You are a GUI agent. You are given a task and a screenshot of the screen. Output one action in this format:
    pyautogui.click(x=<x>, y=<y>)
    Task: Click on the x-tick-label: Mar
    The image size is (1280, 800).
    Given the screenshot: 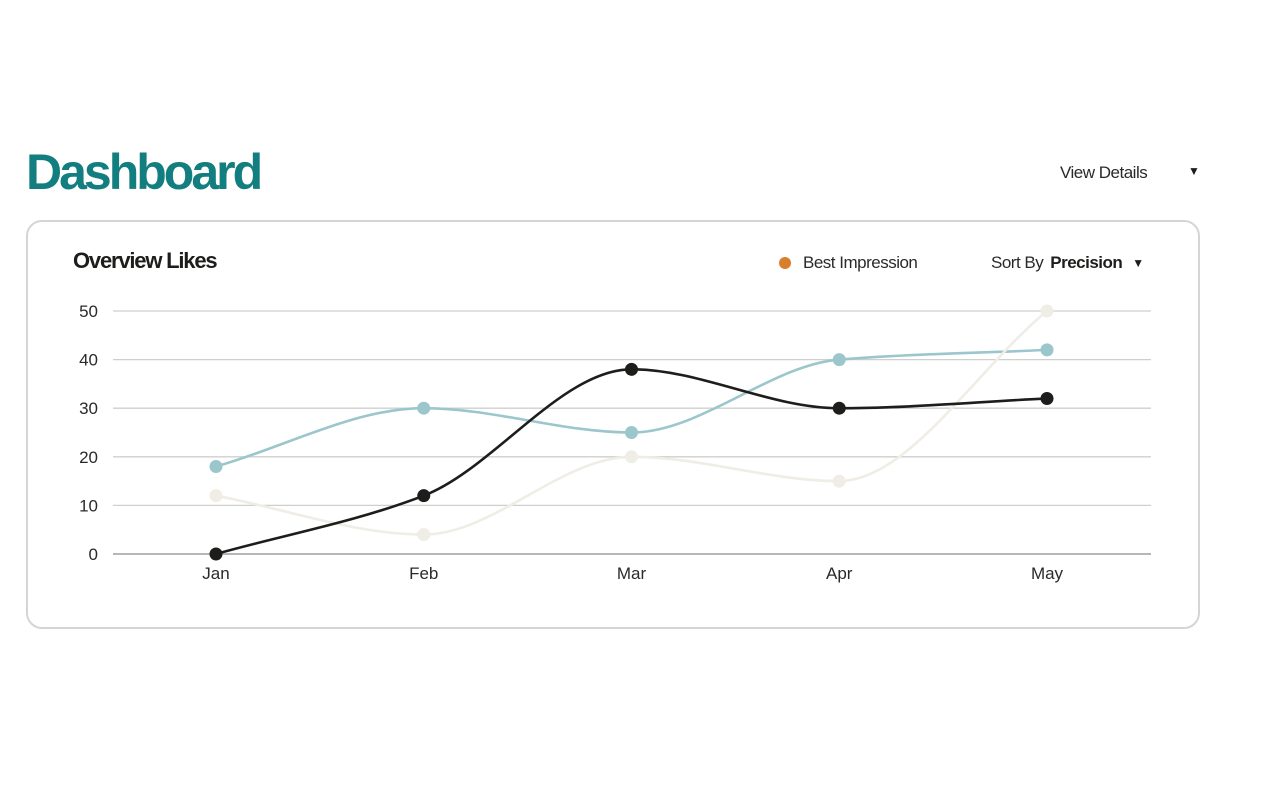 What is the action you would take?
    pyautogui.click(x=632, y=573)
    